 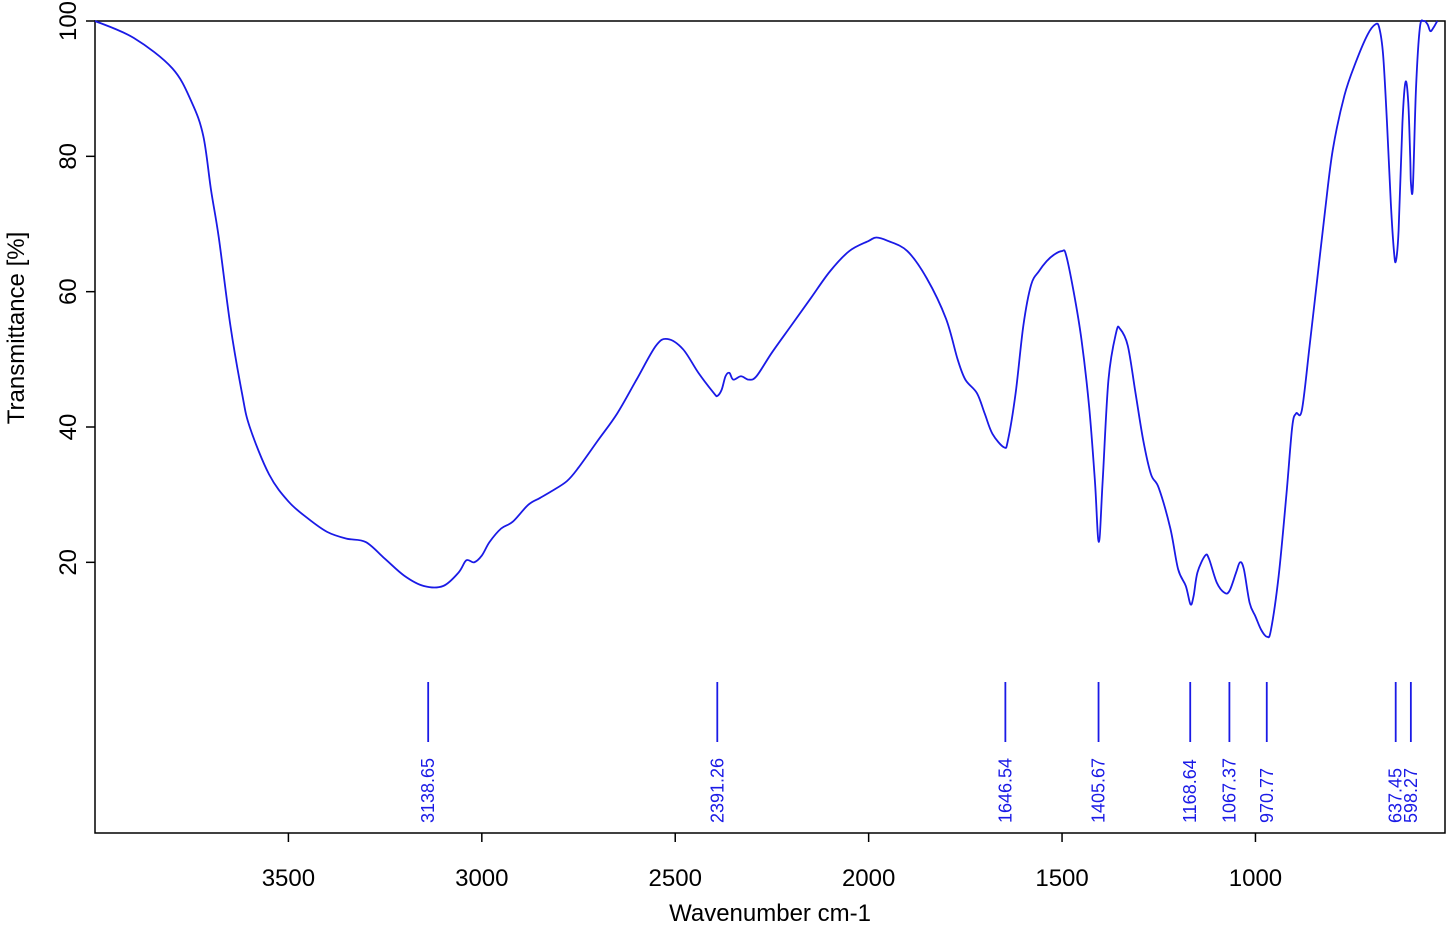 I want to click on x-tick-label: 2500, so click(x=675, y=878).